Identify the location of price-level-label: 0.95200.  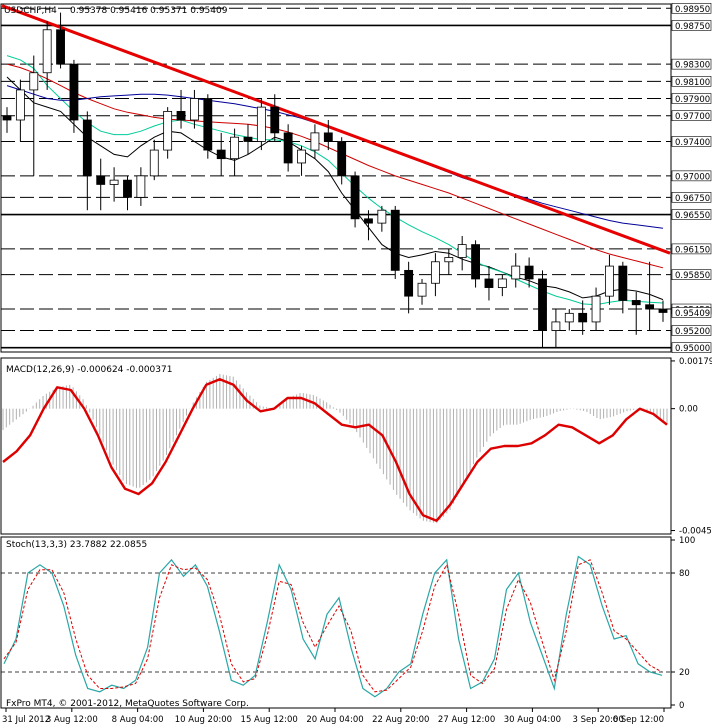
(692, 332).